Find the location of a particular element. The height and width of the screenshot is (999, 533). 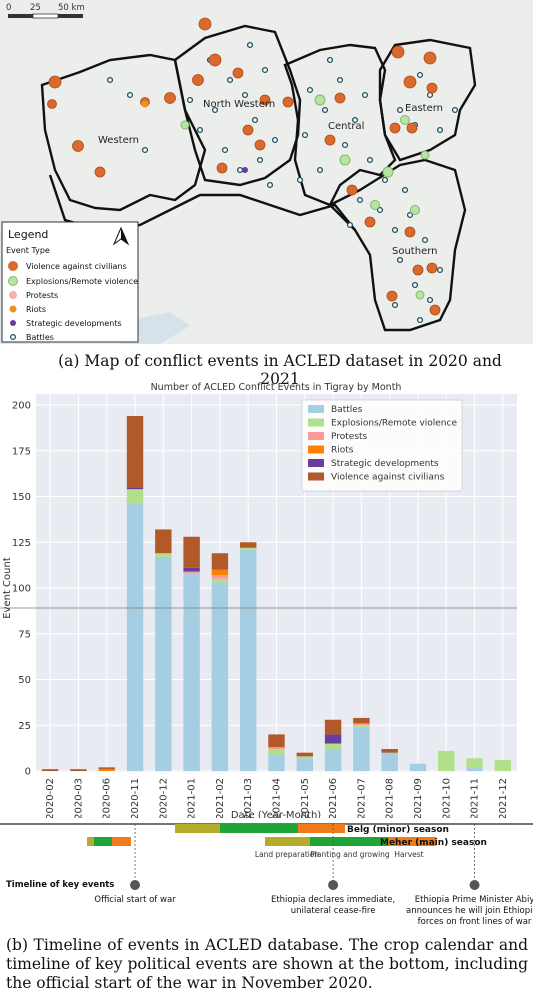

x-tick-label: 2020-02 is located at coordinates (50, 798).